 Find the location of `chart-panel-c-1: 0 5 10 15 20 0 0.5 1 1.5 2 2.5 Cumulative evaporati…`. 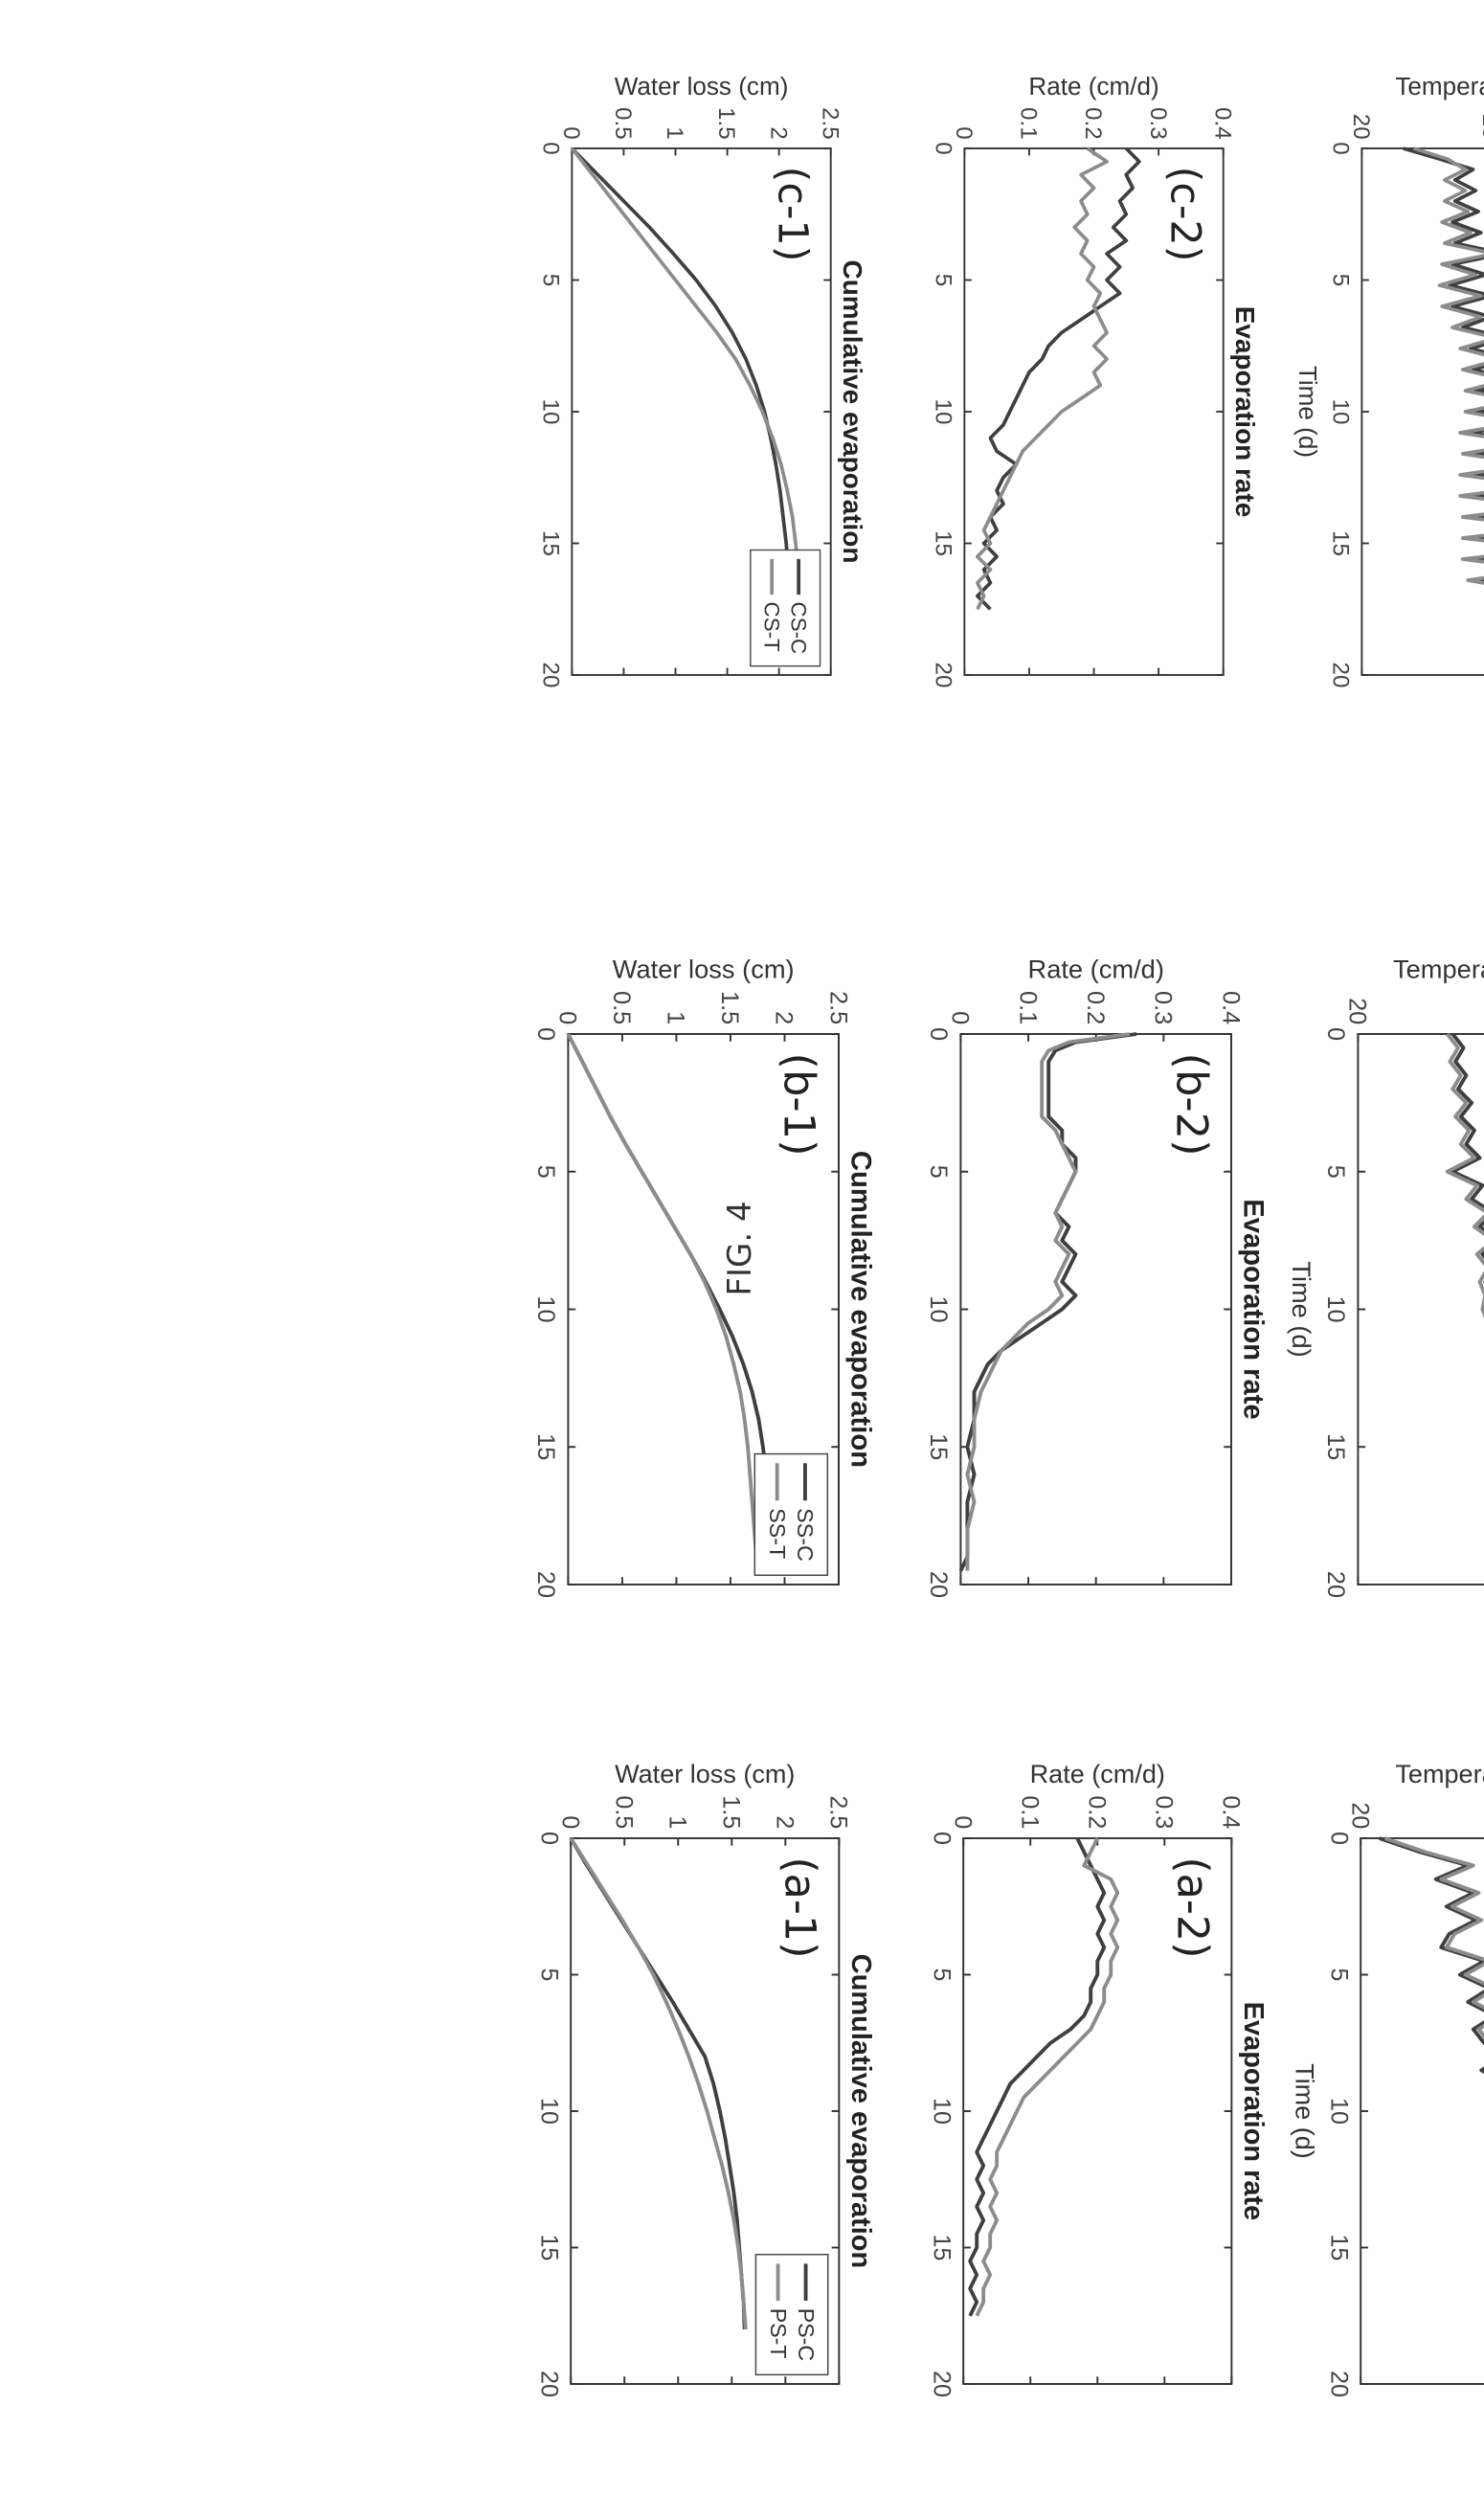

chart-panel-c-1: 0 5 10 15 20 0 0.5 1 1.5 2 2.5 Cumulative evaporati… is located at coordinates (702, 379).